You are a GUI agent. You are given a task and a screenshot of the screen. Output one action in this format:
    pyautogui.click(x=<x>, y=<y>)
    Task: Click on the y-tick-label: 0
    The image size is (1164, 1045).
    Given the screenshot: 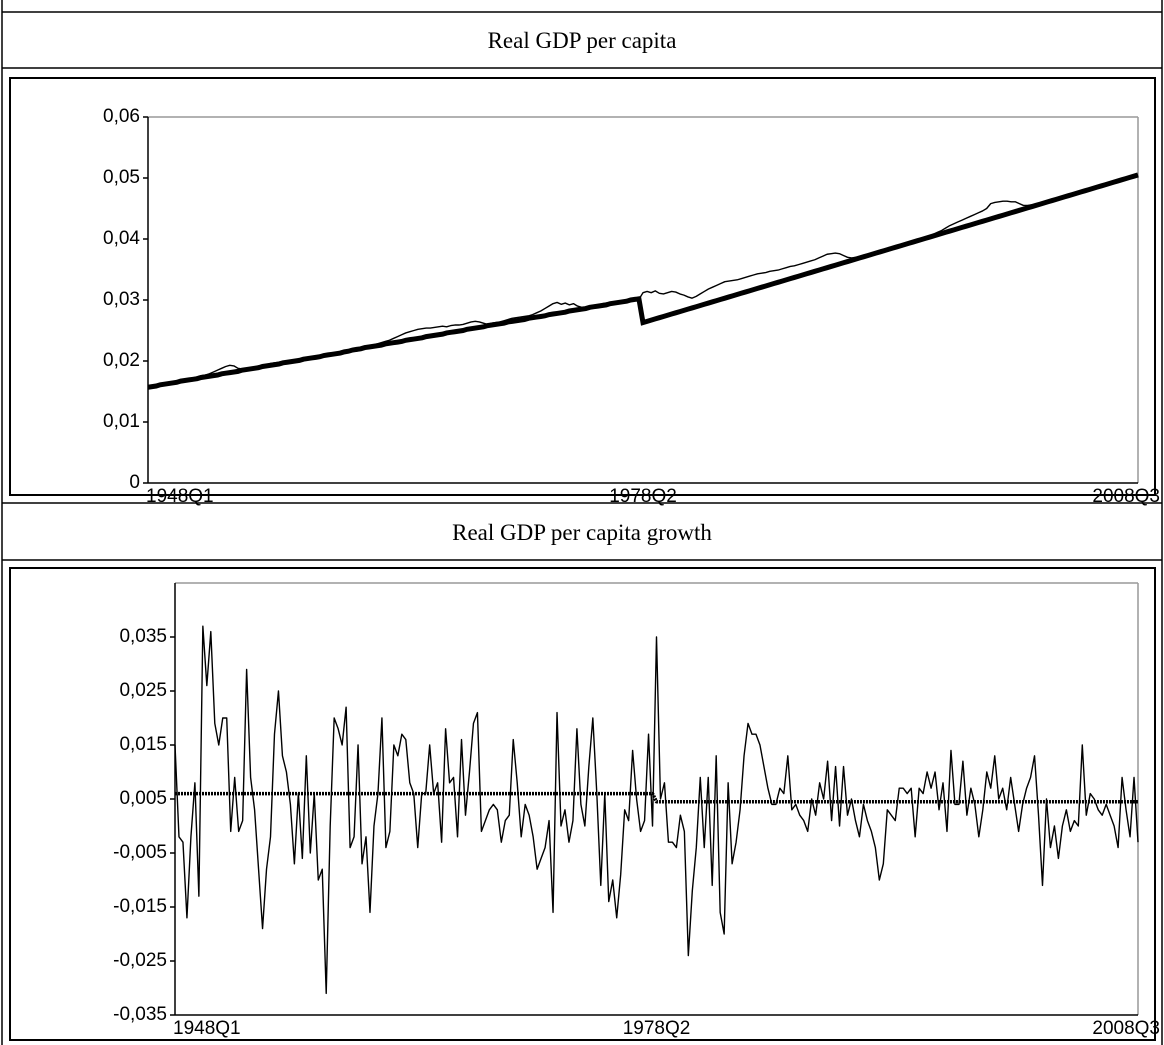 What is the action you would take?
    pyautogui.click(x=134, y=482)
    